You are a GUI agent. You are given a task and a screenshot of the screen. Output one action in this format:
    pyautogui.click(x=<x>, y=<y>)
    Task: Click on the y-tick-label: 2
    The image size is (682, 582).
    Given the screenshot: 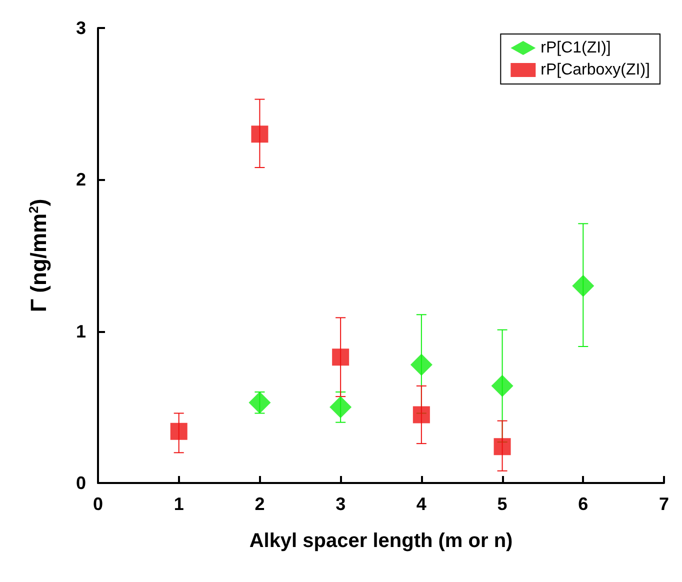 What is the action you would take?
    pyautogui.click(x=81, y=180)
    